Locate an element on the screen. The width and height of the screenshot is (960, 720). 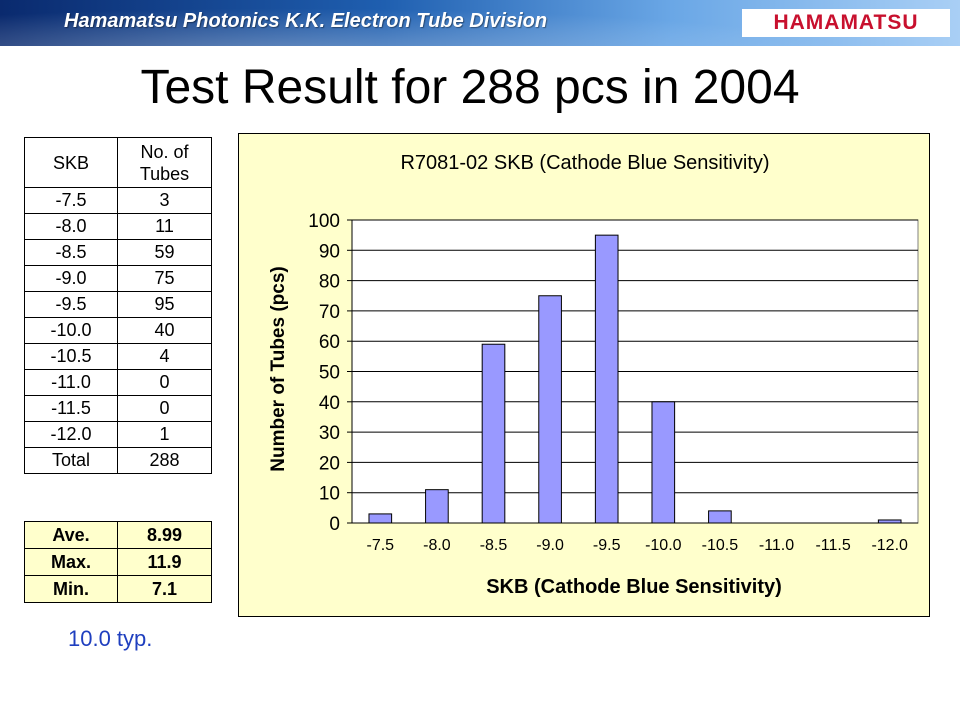
x-tick-label: -9.5 is located at coordinates (607, 545).